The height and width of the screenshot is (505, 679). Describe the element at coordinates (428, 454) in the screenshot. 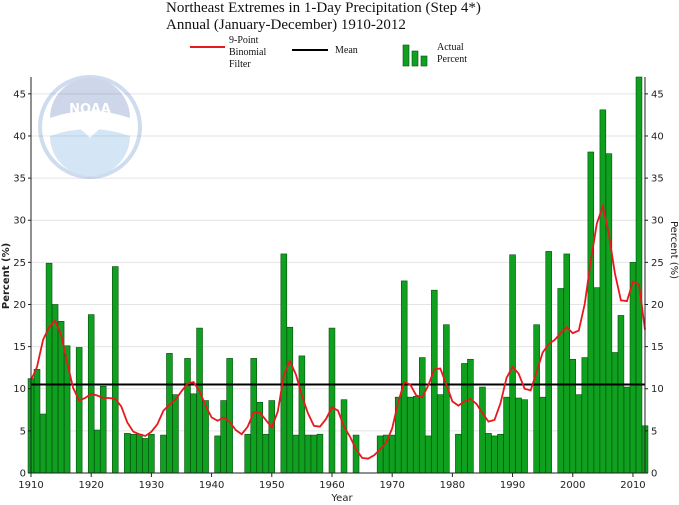

I see `bar-1976` at that location.